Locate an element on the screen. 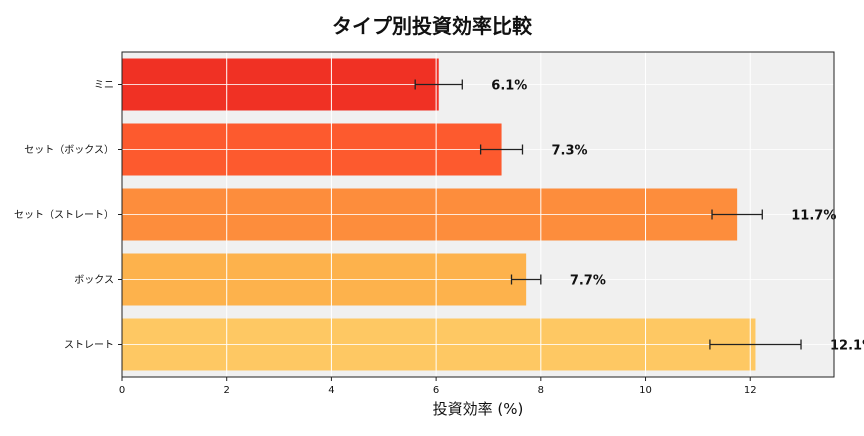  data-label: 12.1% is located at coordinates (847, 346).